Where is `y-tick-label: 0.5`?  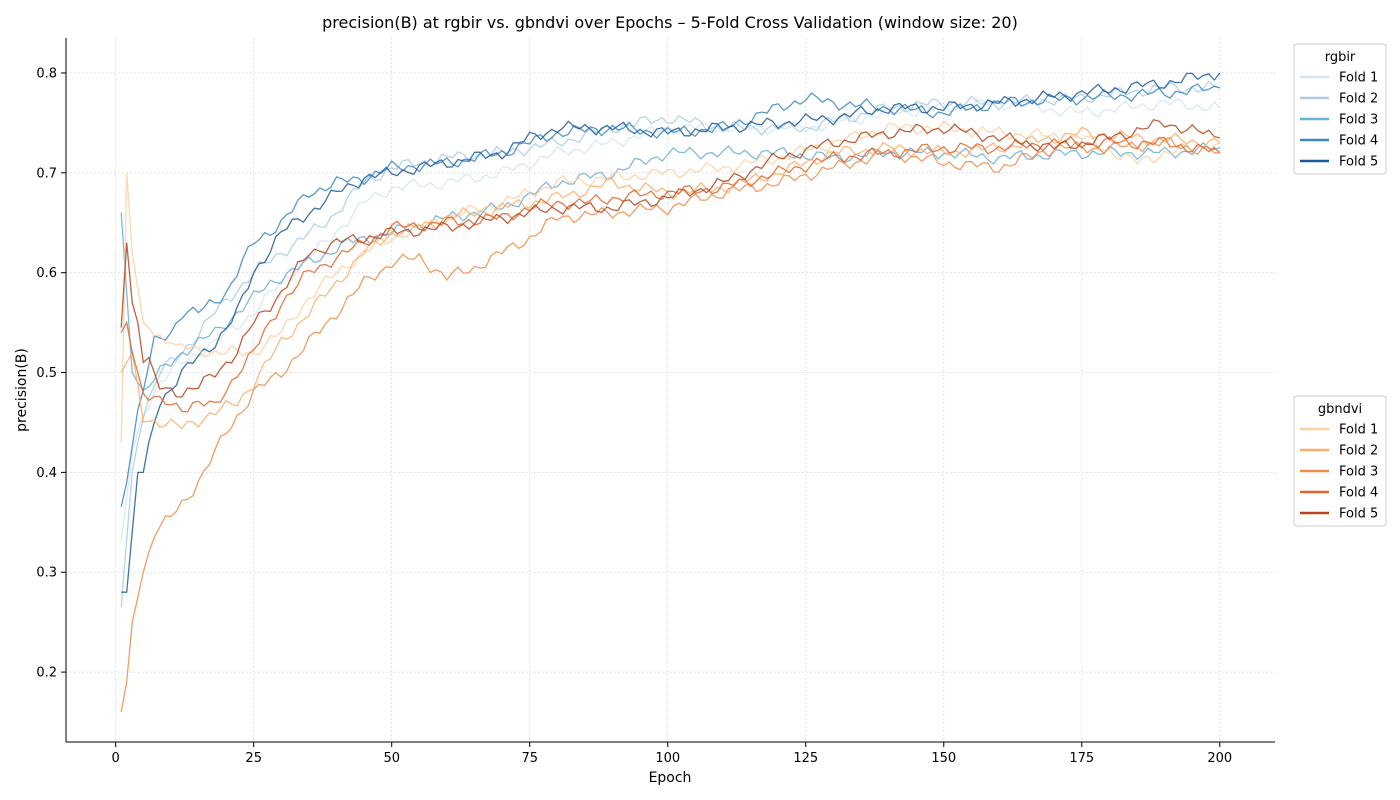
y-tick-label: 0.5 is located at coordinates (46, 373).